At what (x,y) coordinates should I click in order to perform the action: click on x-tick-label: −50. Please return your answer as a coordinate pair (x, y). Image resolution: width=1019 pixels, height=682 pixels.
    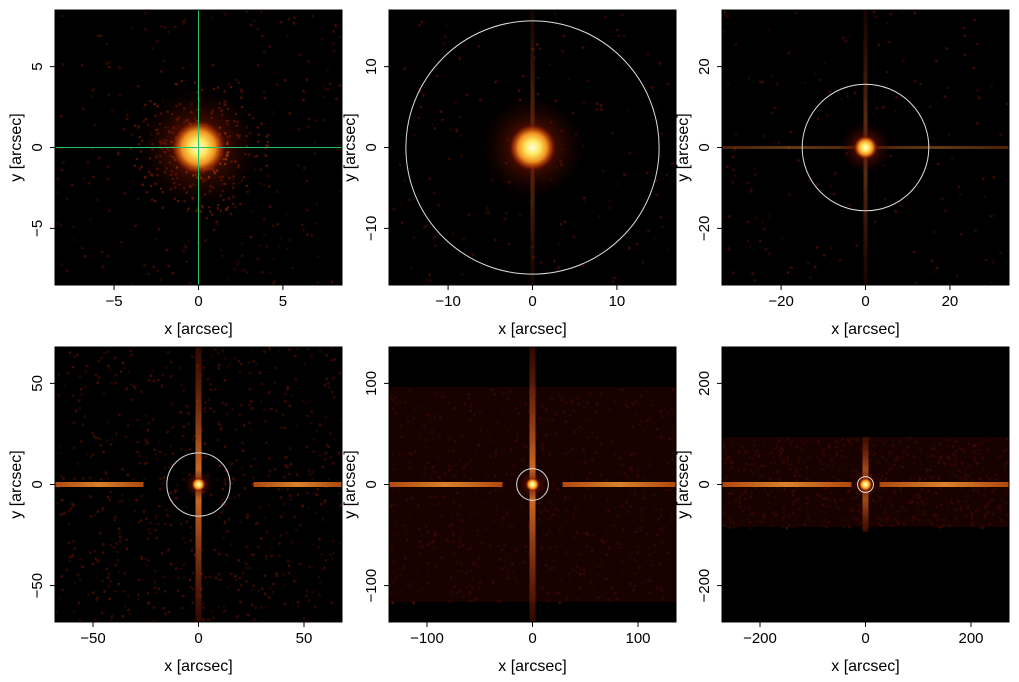
    Looking at the image, I should click on (92, 638).